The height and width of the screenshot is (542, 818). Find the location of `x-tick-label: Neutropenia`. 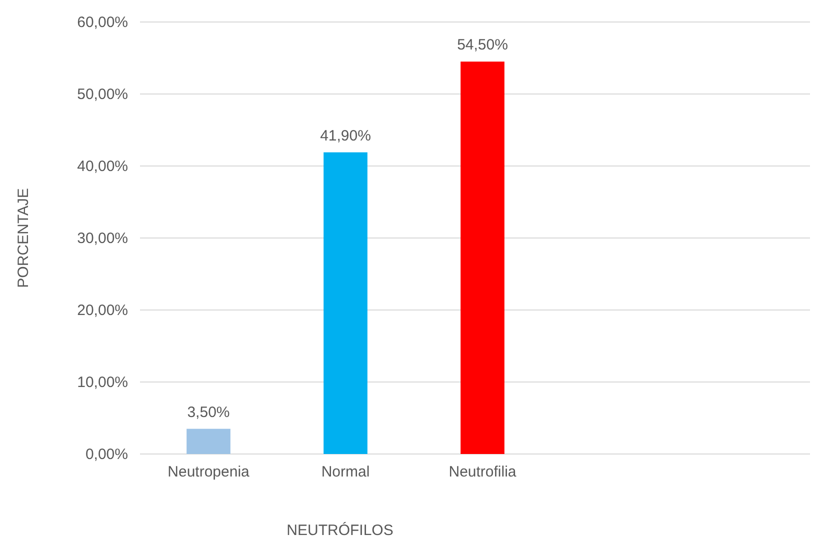

x-tick-label: Neutropenia is located at coordinates (209, 472).